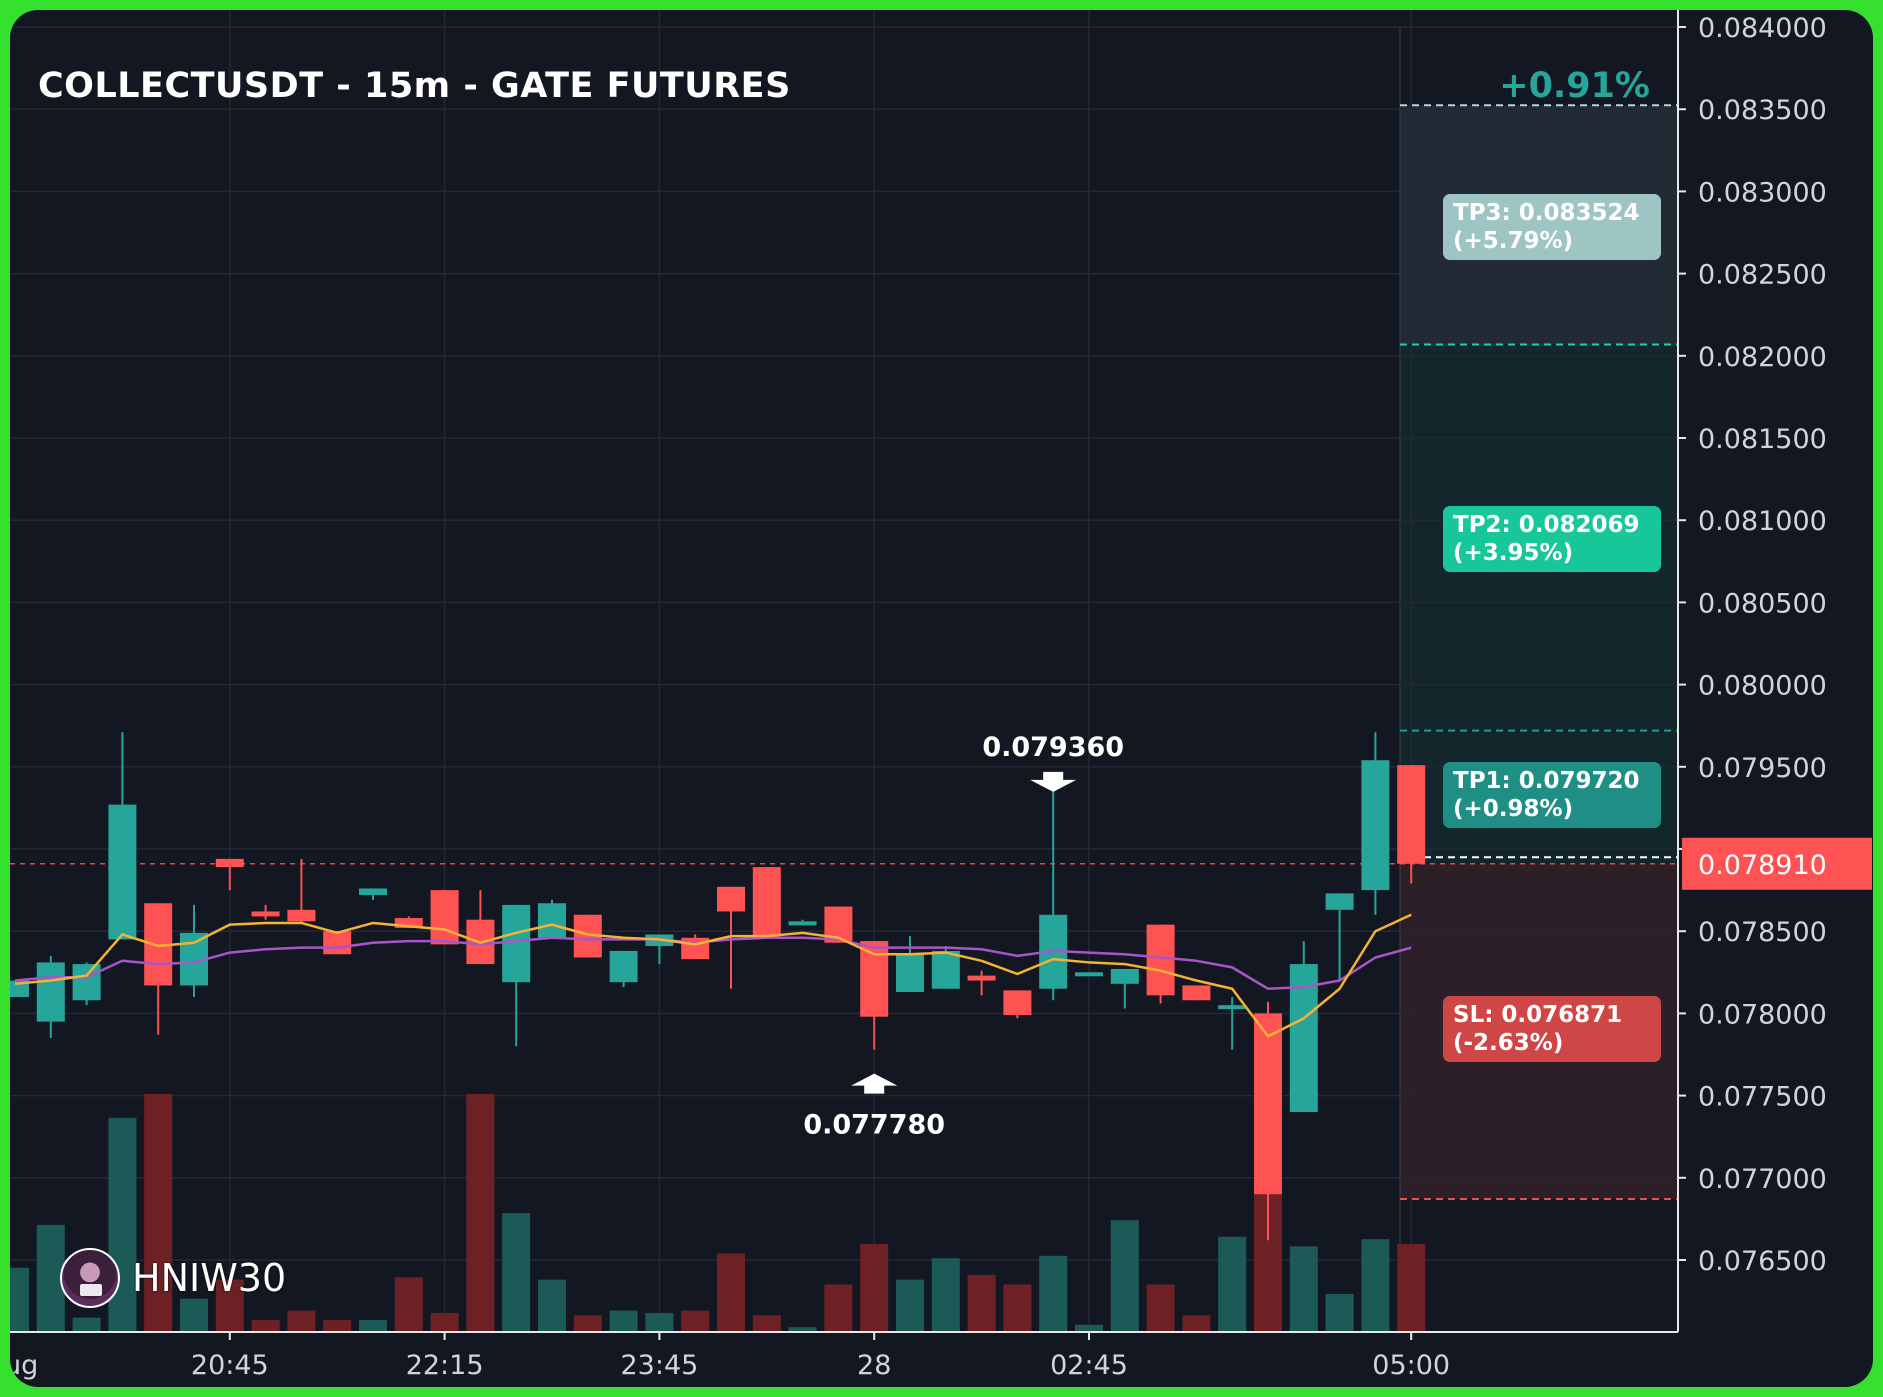  I want to click on x-tick-label: 28, so click(874, 1365).